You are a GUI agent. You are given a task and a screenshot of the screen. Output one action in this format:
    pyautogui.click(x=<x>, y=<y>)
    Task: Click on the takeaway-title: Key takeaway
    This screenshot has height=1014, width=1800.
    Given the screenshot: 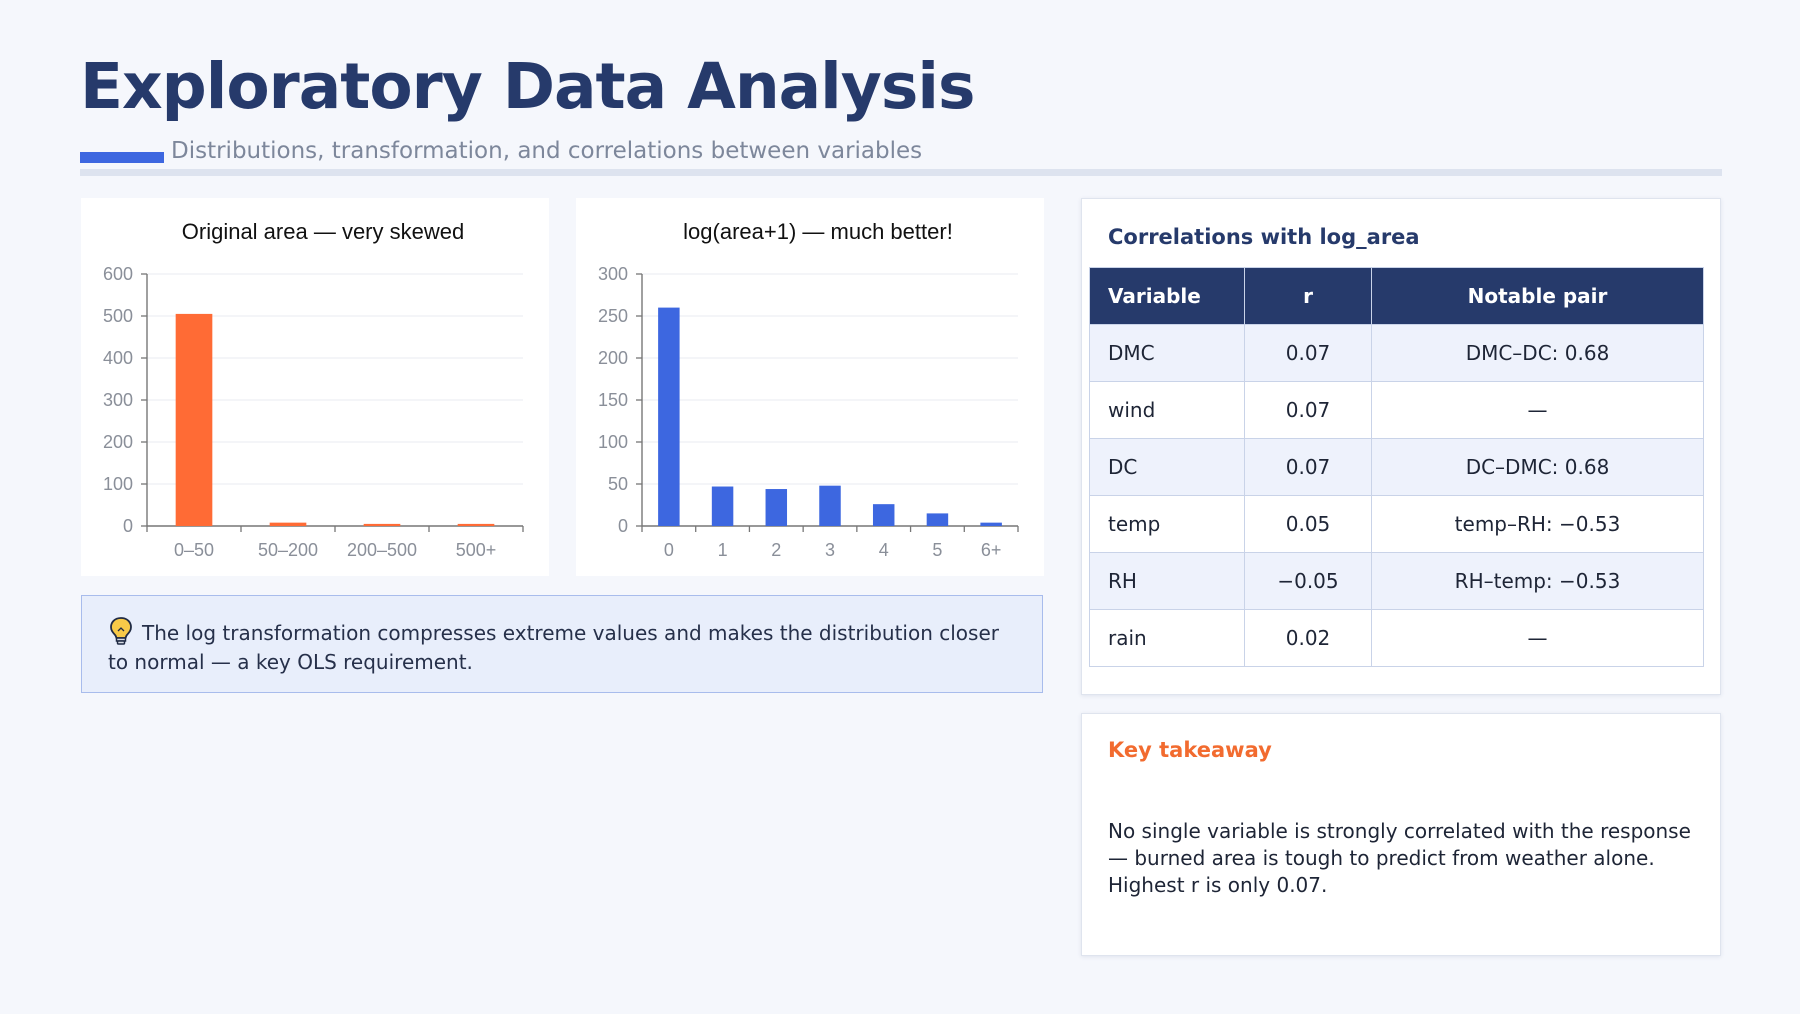 What is the action you would take?
    pyautogui.click(x=1190, y=750)
    